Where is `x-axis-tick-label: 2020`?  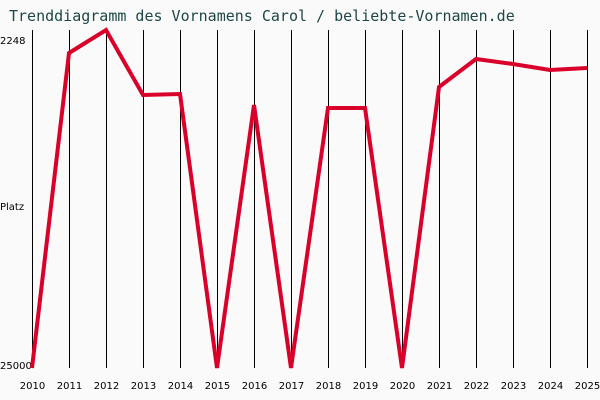 x-axis-tick-label: 2020 is located at coordinates (402, 386).